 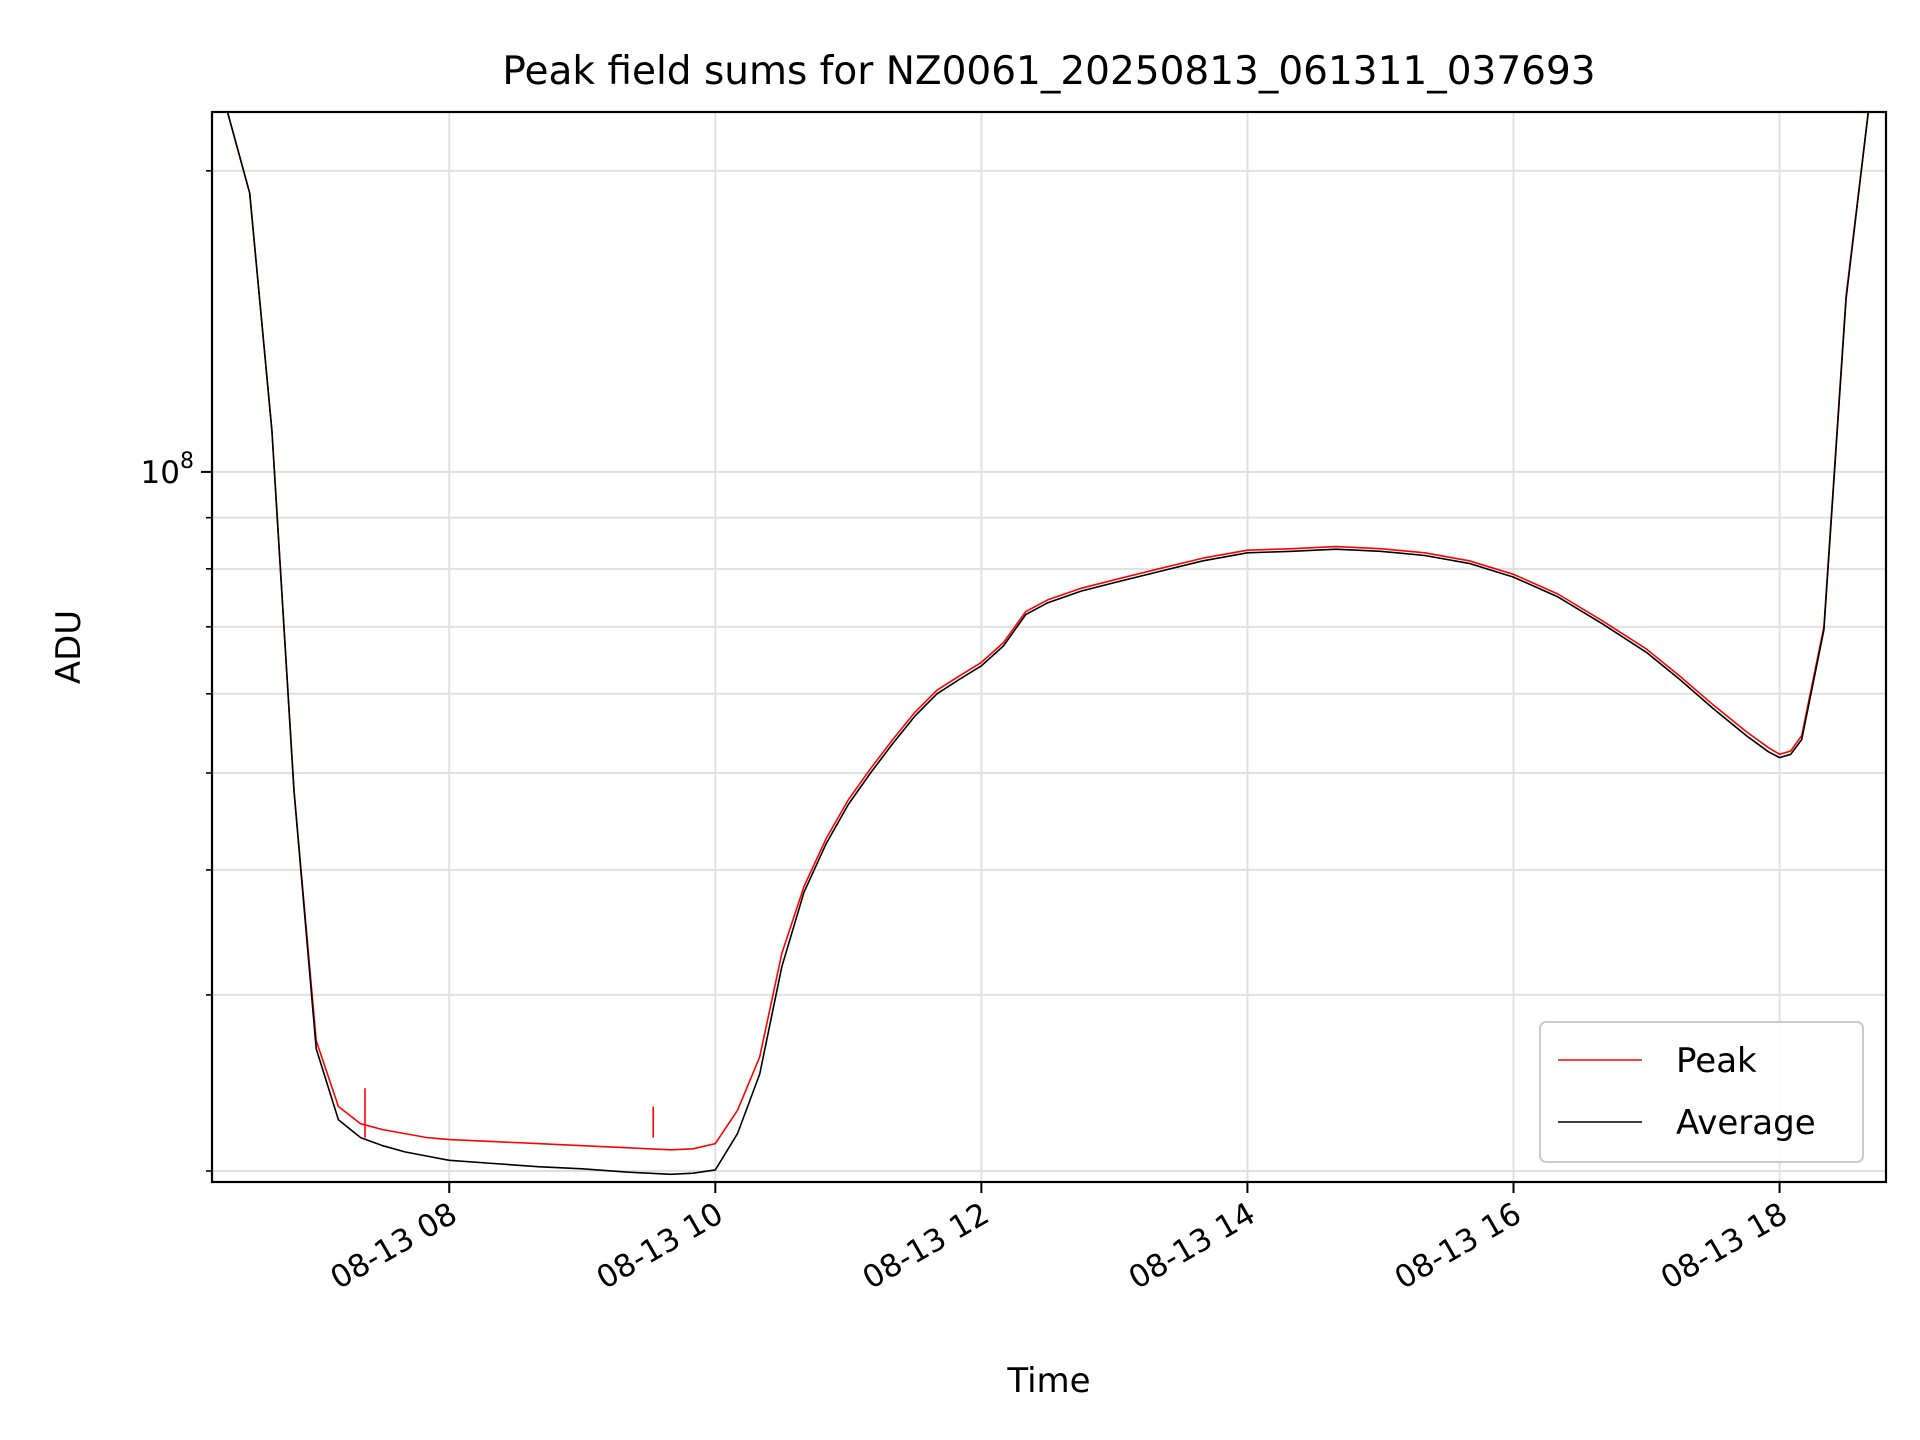 I want to click on legend: Peak Average, so click(x=1701, y=1092).